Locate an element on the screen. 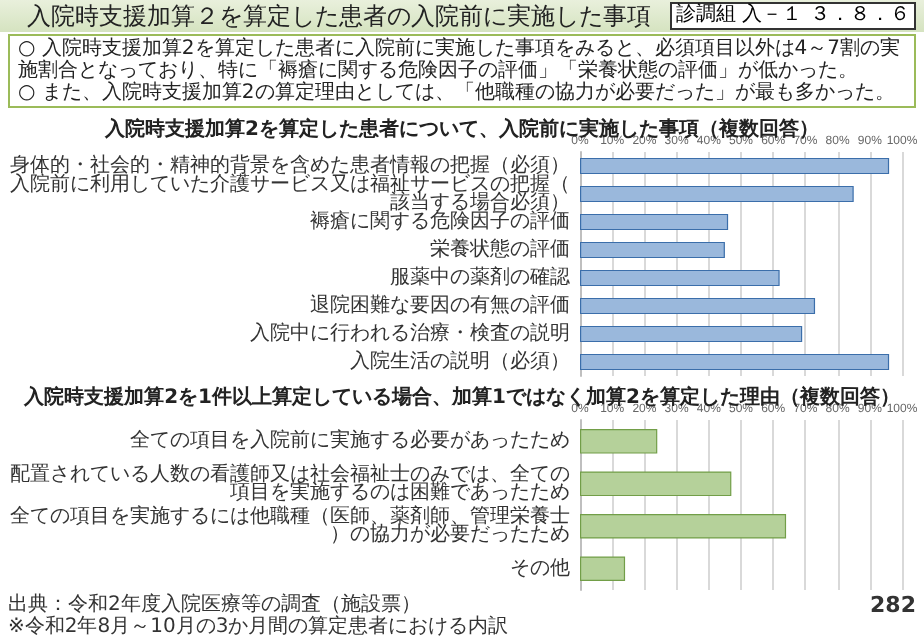  text: ※令和2年8月～10月の3か月間の算定患者における内訳 is located at coordinates (259, 627).